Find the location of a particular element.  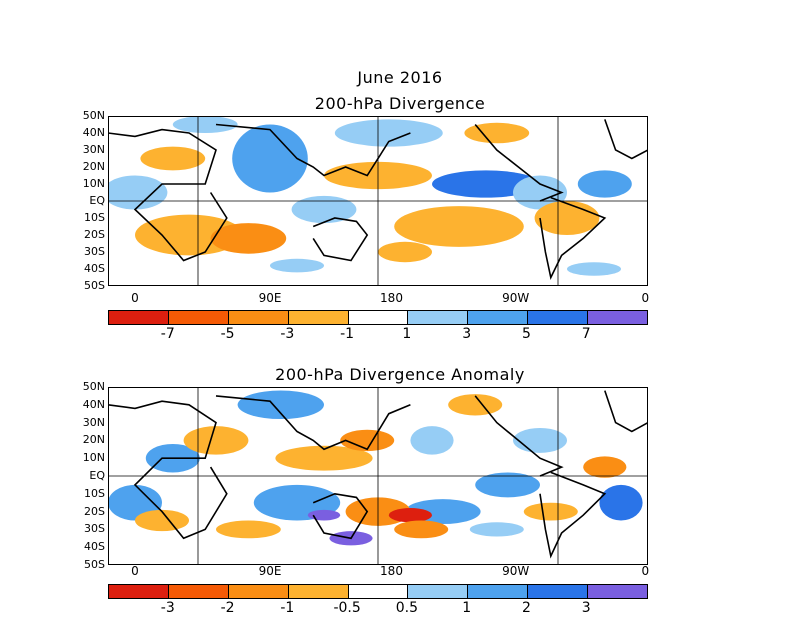

colorbar-label: -7 is located at coordinates (167, 334).